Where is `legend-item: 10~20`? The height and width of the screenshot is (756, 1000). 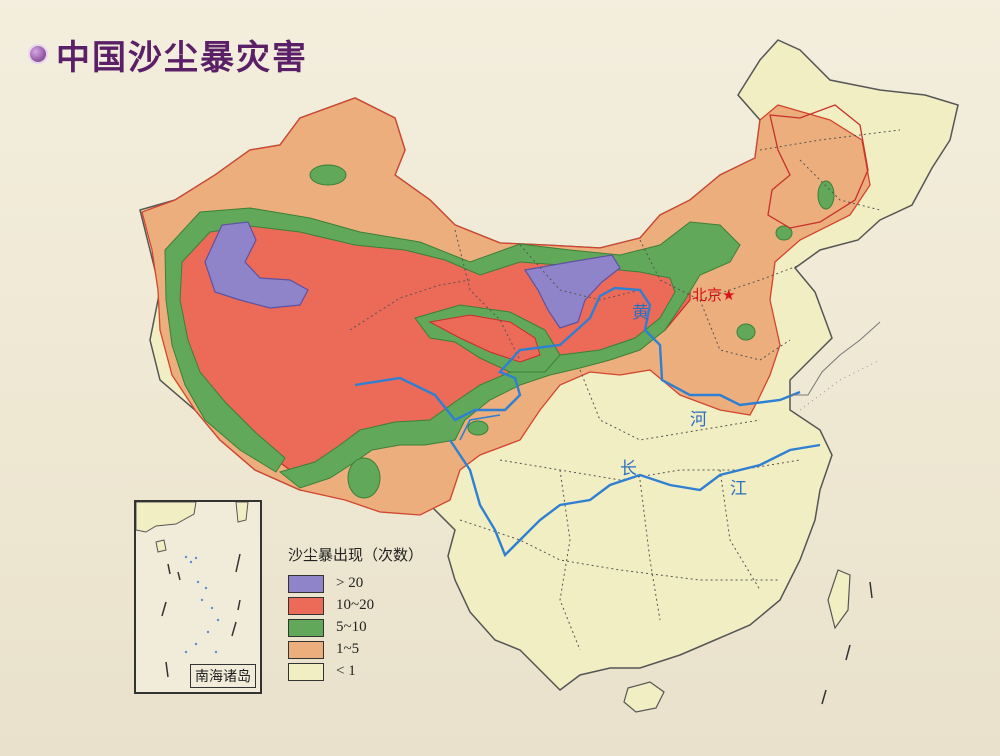 legend-item: 10~20 is located at coordinates (378, 605).